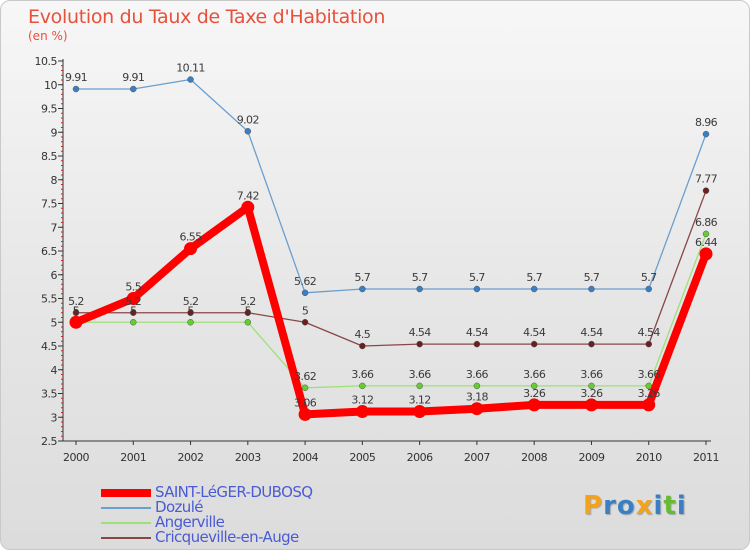 This screenshot has height=550, width=750. I want to click on data-label: 10.11, so click(190, 68).